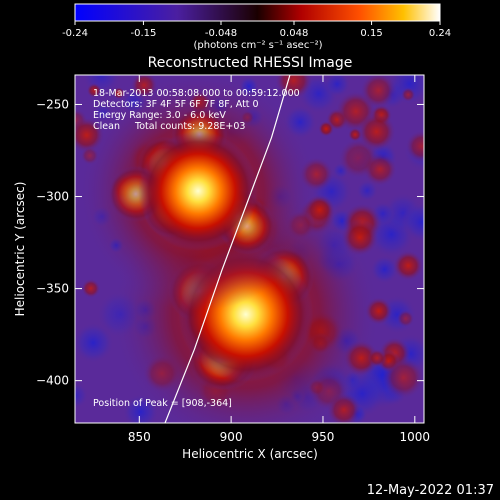 The width and height of the screenshot is (500, 500). I want to click on x-tick-label: 950, so click(323, 437).